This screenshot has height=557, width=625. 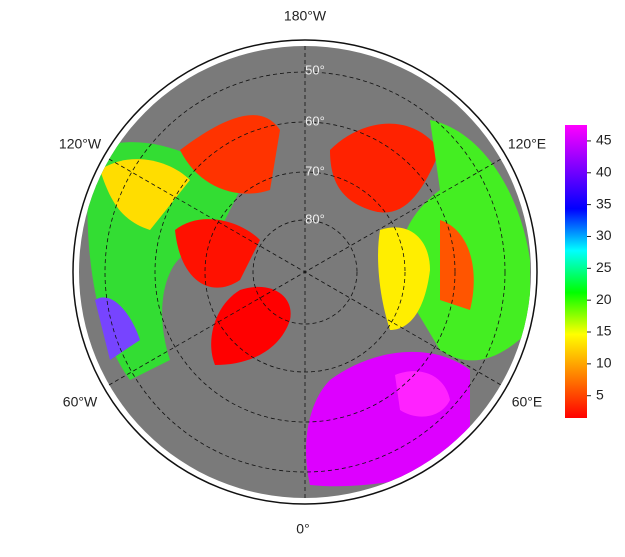 What do you see at coordinates (604, 140) in the screenshot?
I see `colorbar-tick-label: 45` at bounding box center [604, 140].